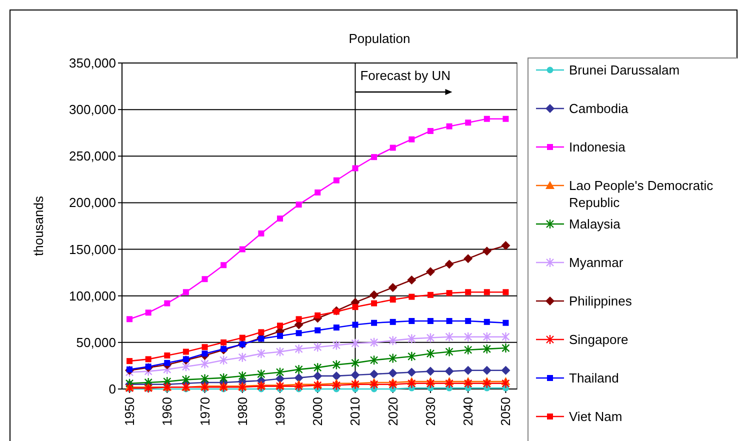 This screenshot has width=738, height=441. I want to click on y-tick-label: 0, so click(112, 389).